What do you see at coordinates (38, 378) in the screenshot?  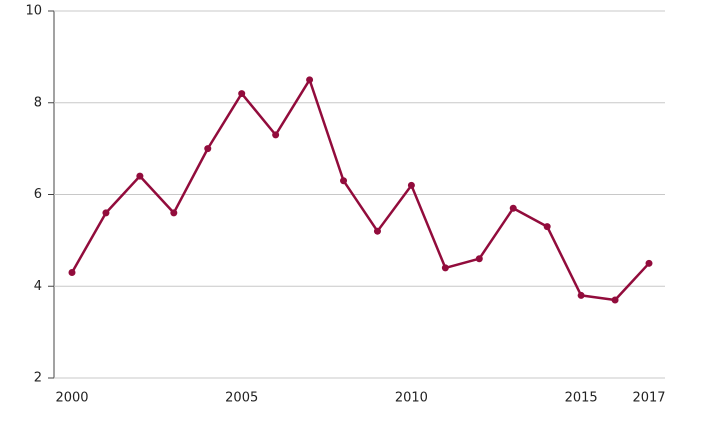 I see `y-tick-label: 2` at bounding box center [38, 378].